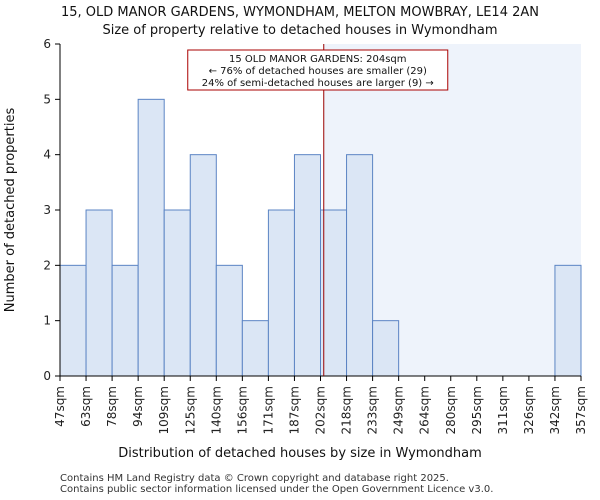  Describe the element at coordinates (190, 410) in the screenshot. I see `x-tick-label: 125sqm` at that location.